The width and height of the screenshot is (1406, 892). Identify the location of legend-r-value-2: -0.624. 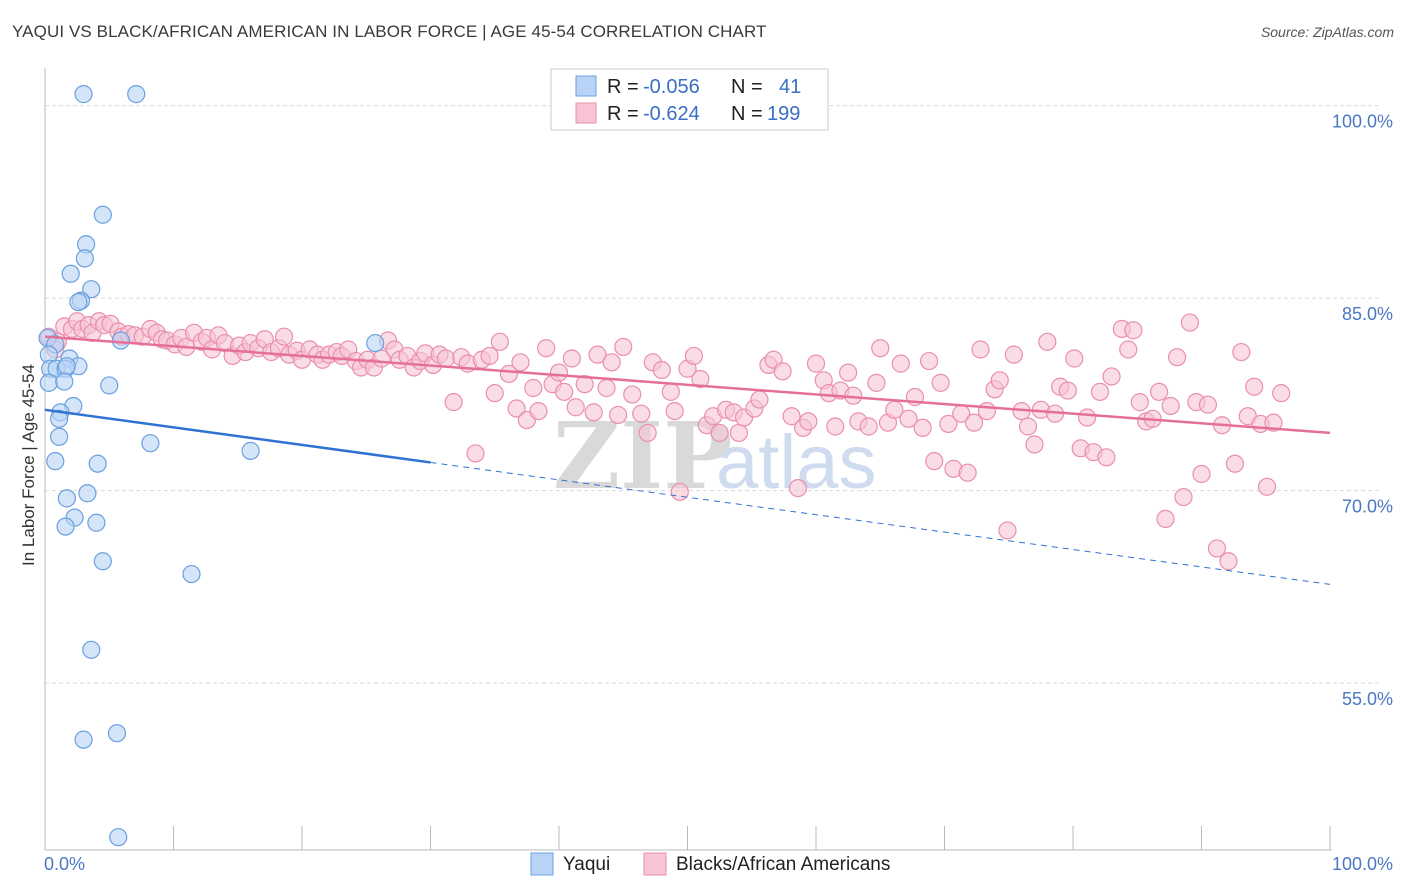
(671, 114).